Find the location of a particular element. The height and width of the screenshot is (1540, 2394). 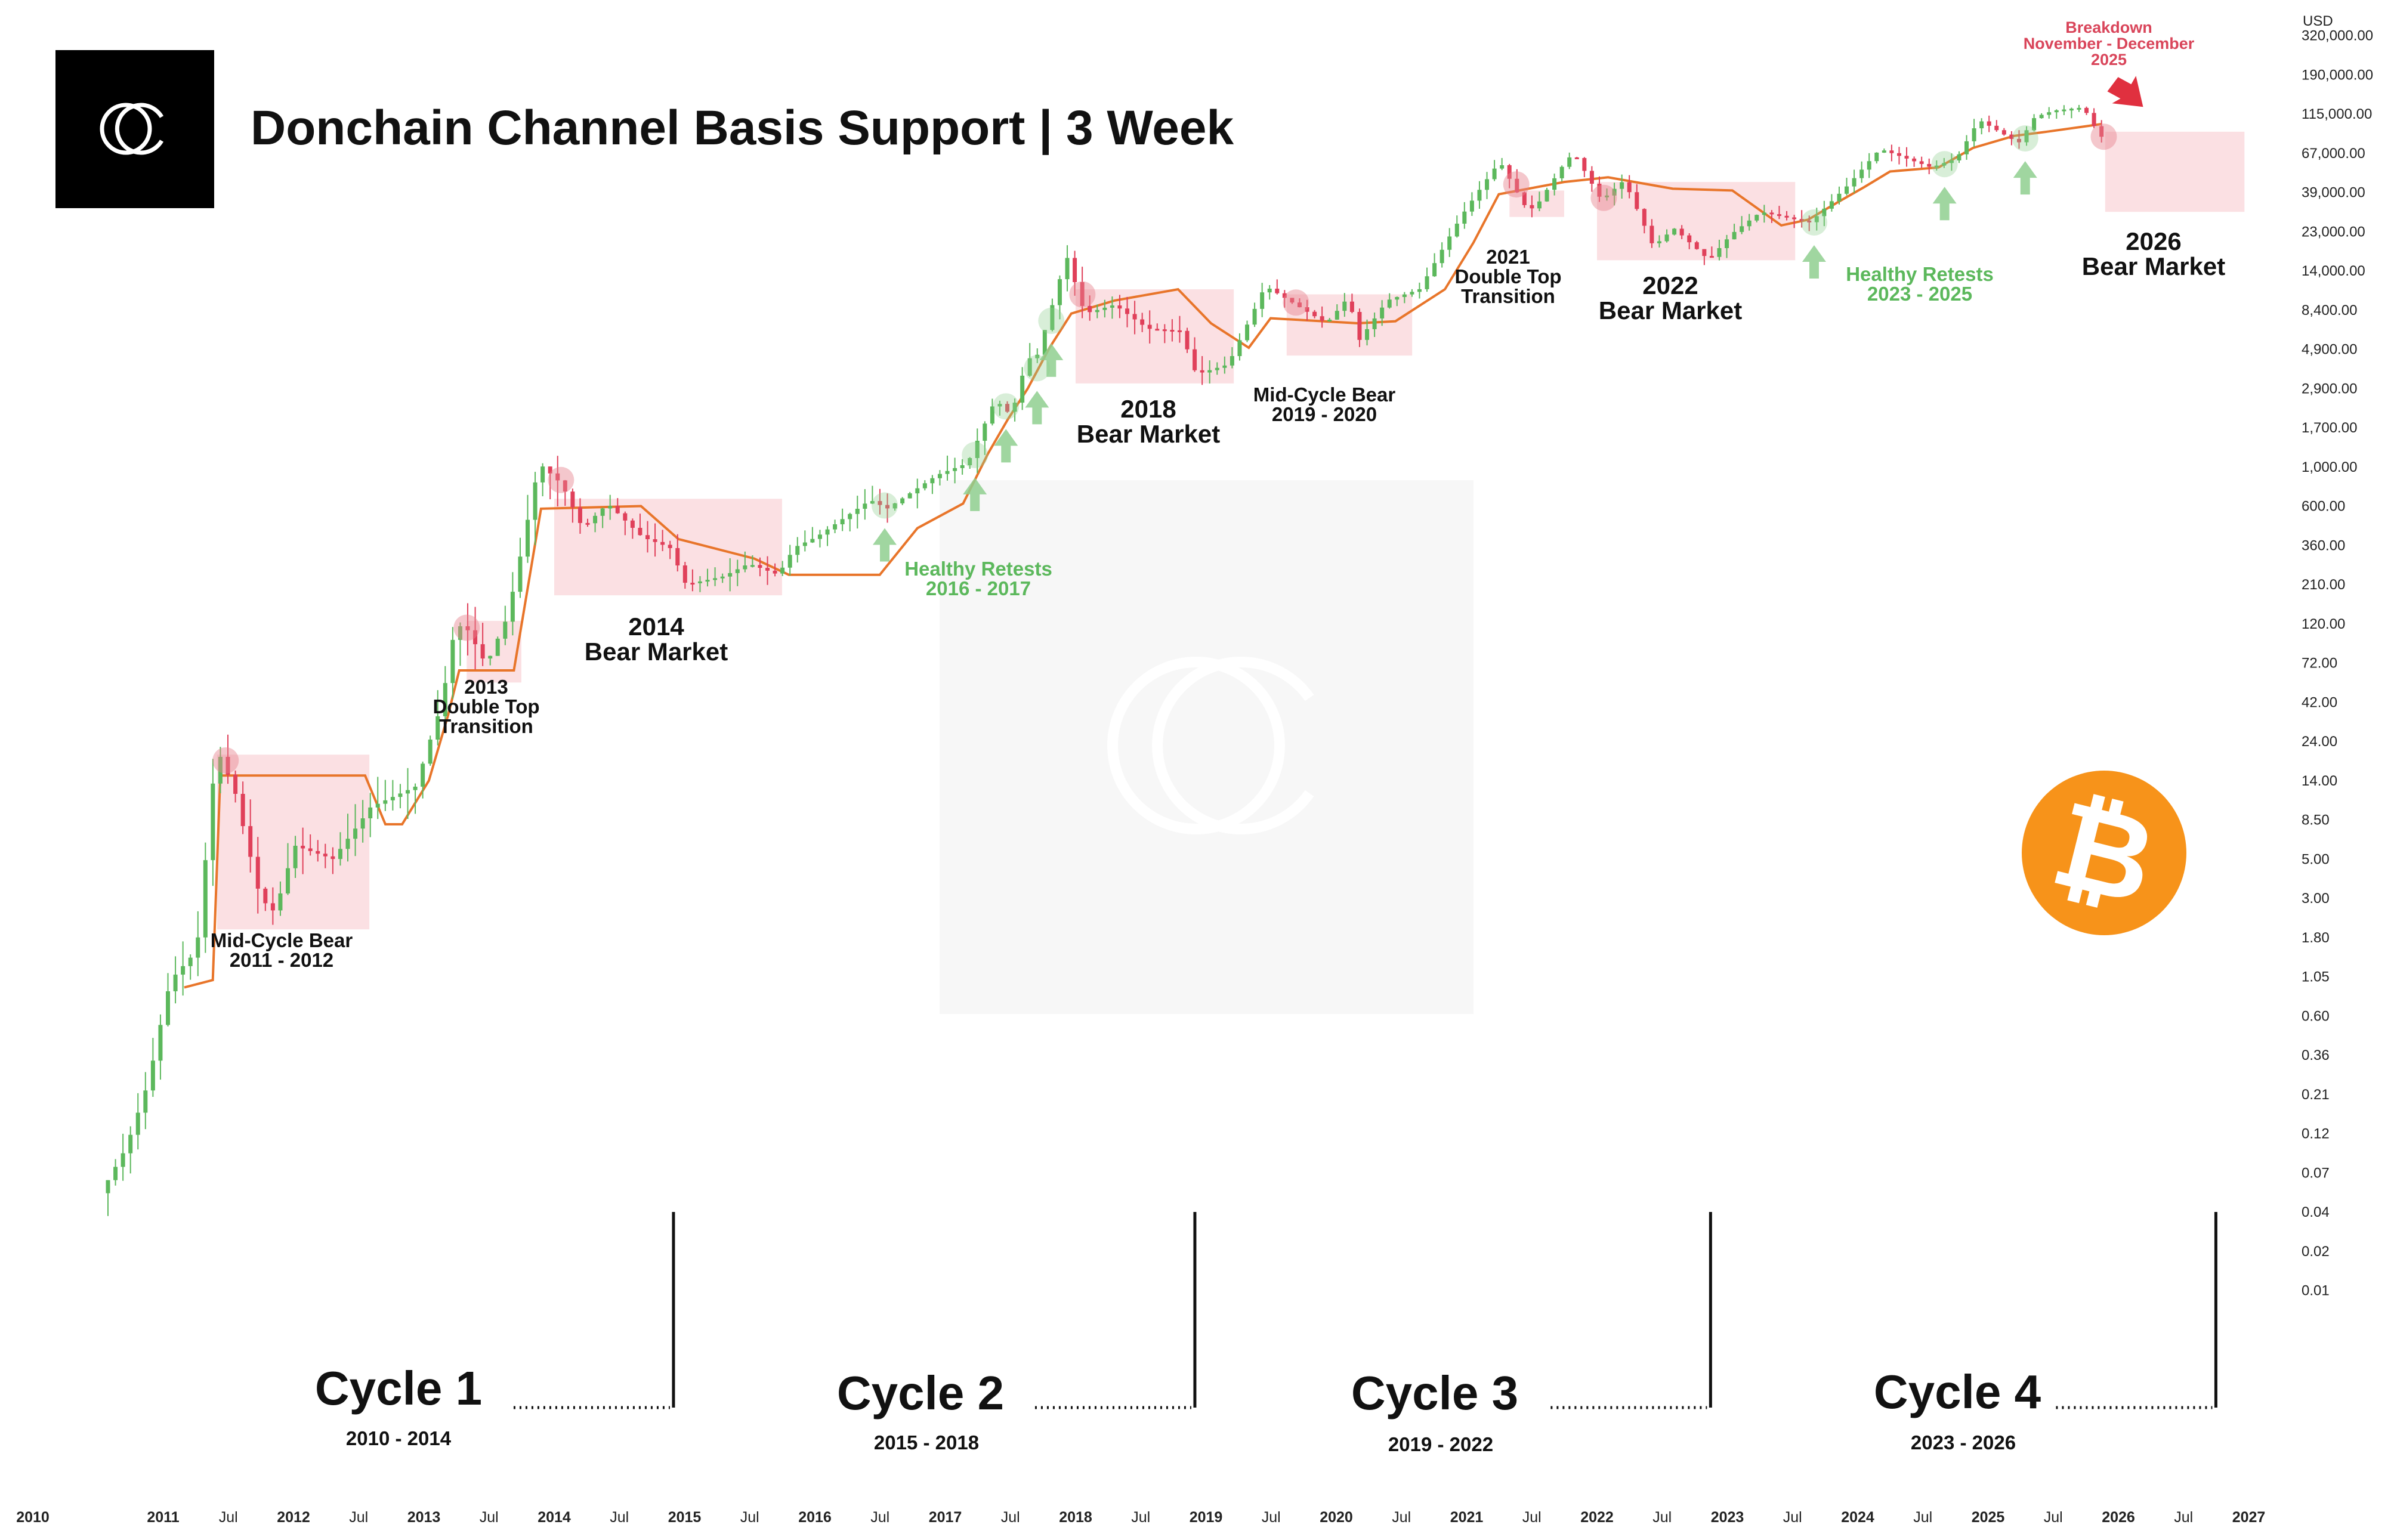

y-tick-label: 600.00 is located at coordinates (2323, 507).